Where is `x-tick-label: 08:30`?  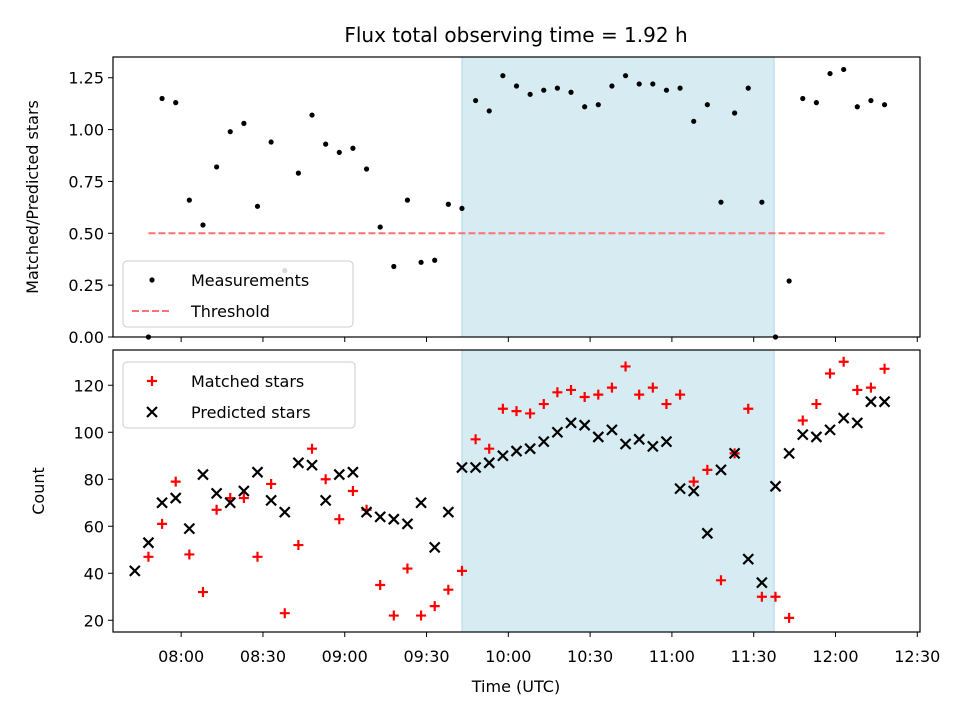 x-tick-label: 08:30 is located at coordinates (263, 656).